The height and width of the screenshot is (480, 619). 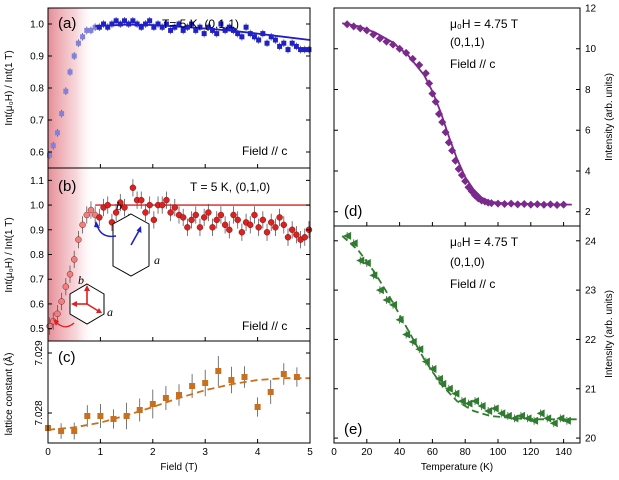 What do you see at coordinates (353, 211) in the screenshot?
I see `panel-label-d: (d)` at bounding box center [353, 211].